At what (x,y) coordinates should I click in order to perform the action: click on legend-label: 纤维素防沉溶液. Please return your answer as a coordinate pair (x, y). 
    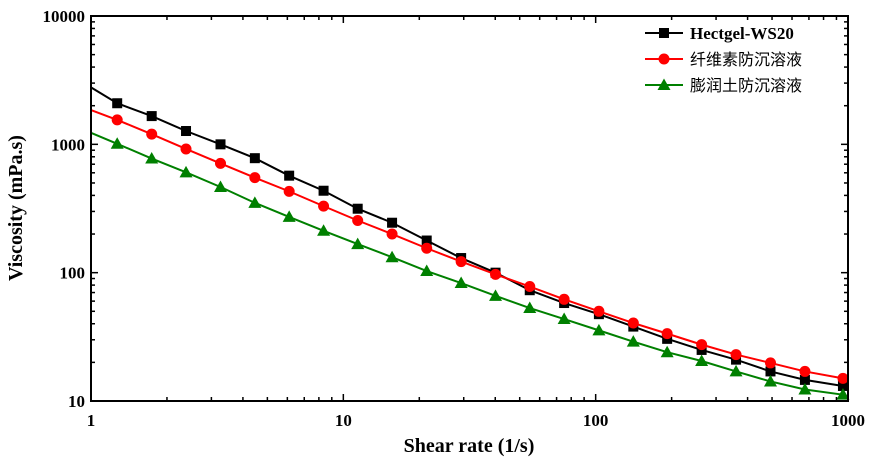
    Looking at the image, I should click on (746, 59).